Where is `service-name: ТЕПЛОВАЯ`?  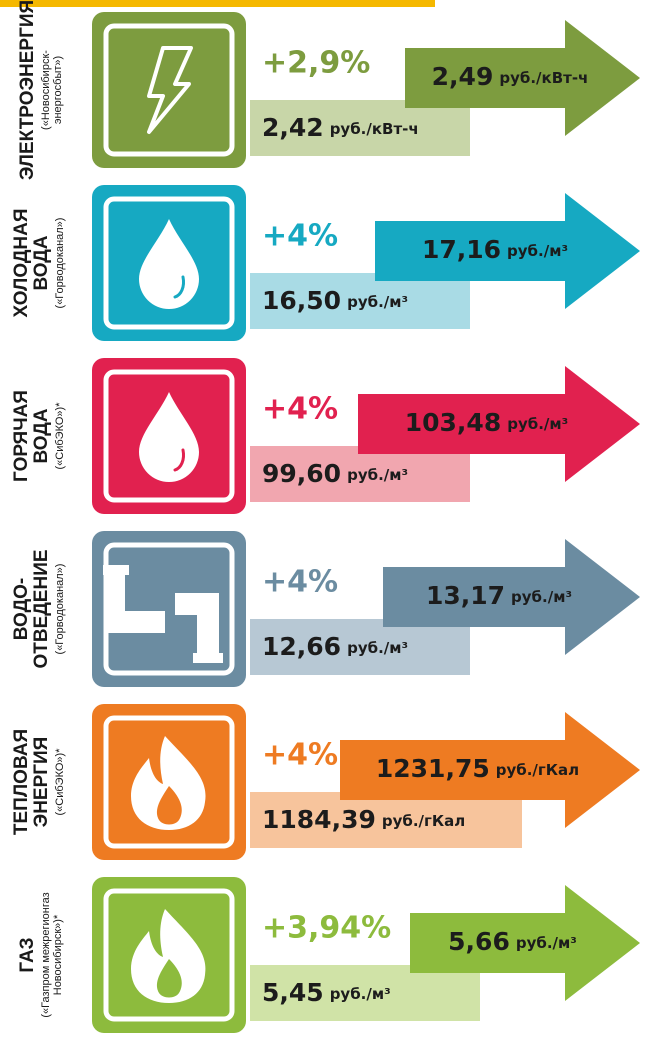
service-name: ТЕПЛОВАЯ is located at coordinates (21, 782).